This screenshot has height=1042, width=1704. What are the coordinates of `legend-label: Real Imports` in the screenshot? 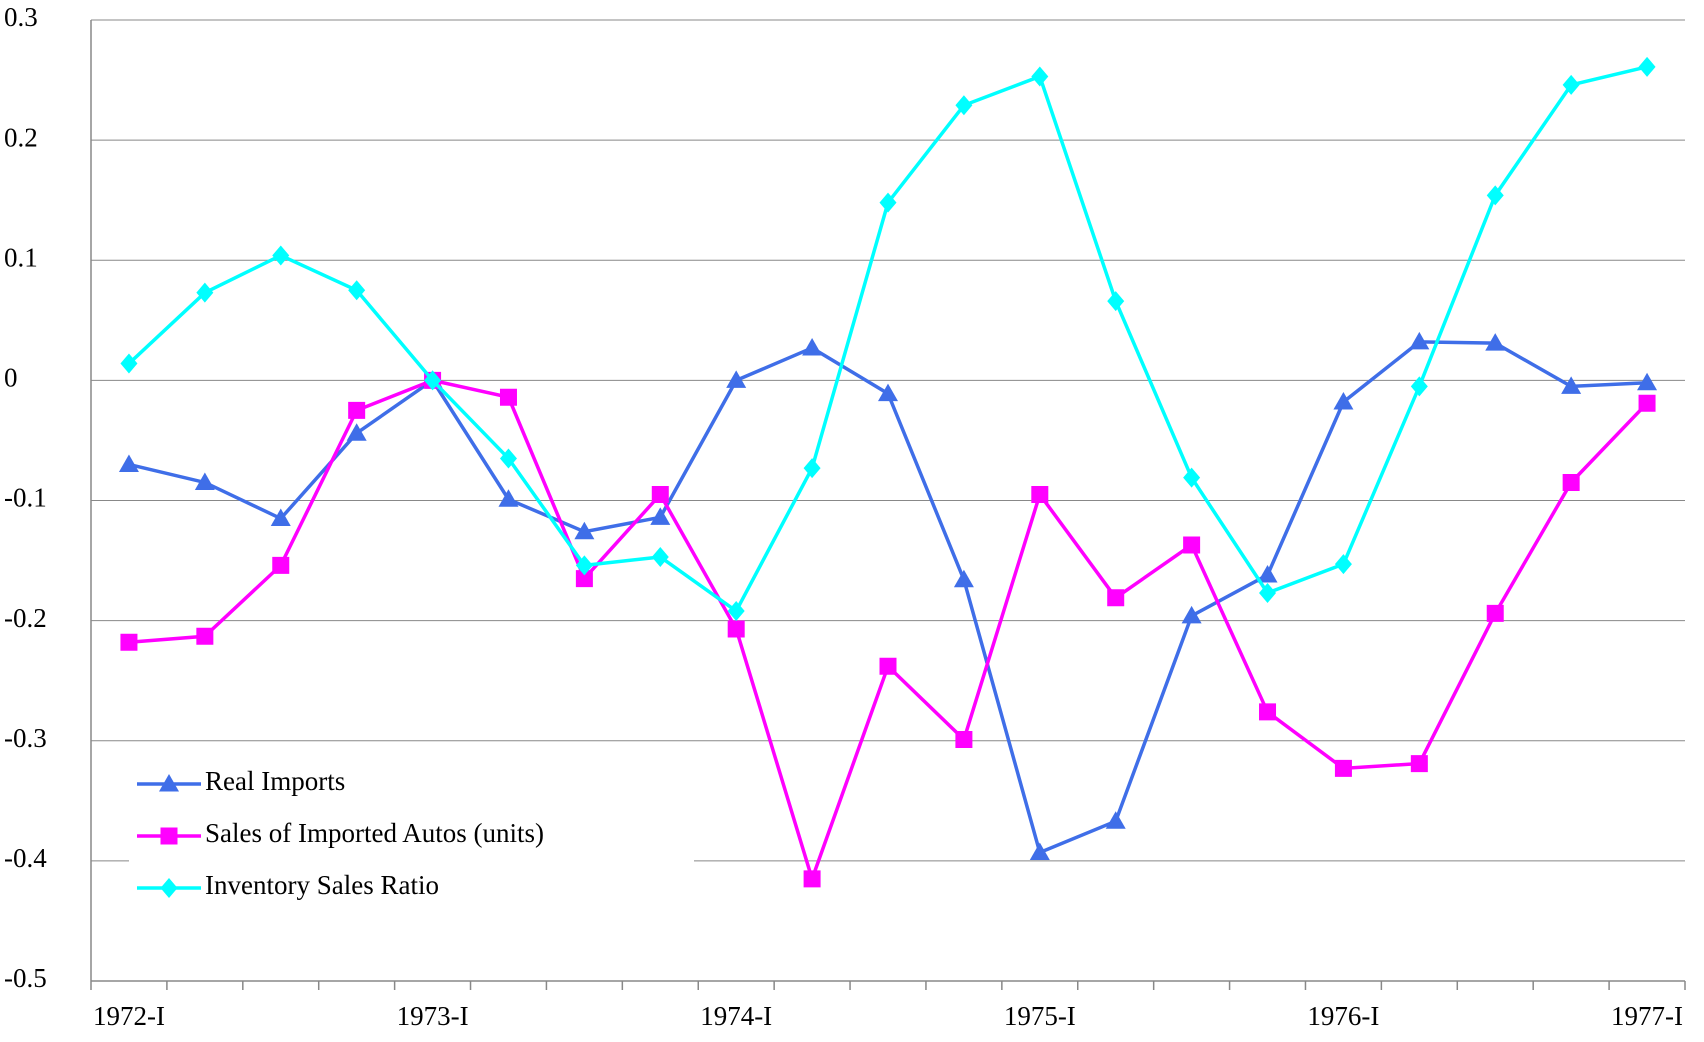 It's located at (275, 781).